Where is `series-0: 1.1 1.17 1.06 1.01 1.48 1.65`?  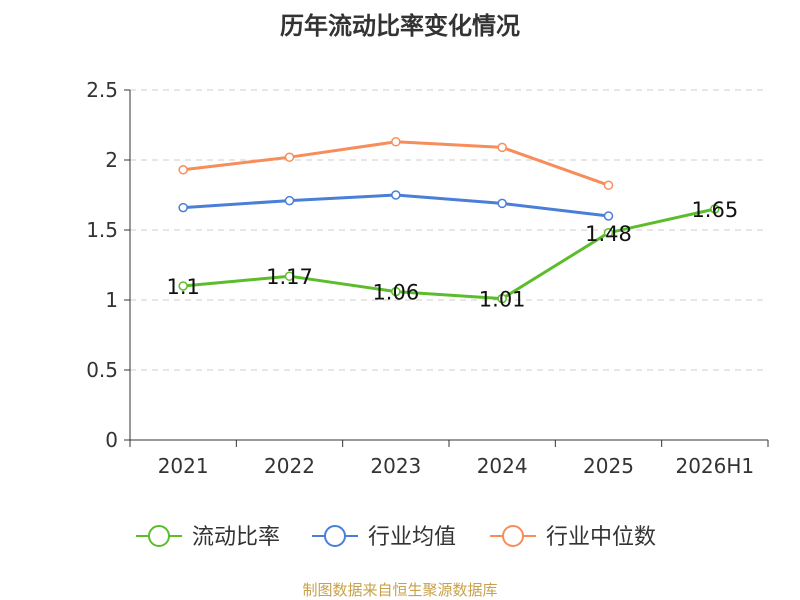 series-0: 1.1 1.17 1.06 1.01 1.48 1.65 is located at coordinates (452, 255).